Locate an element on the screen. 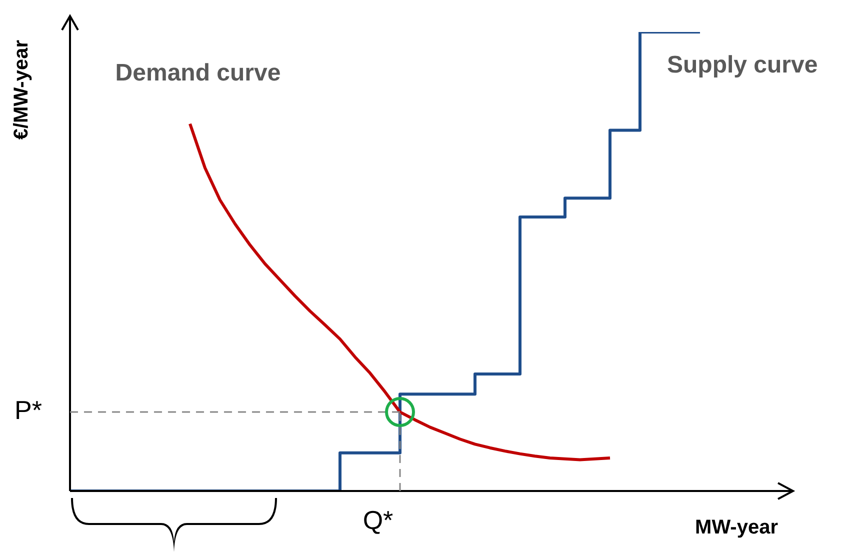 Image resolution: width=844 pixels, height=555 pixels. series-label: Supply curve is located at coordinates (742, 65).